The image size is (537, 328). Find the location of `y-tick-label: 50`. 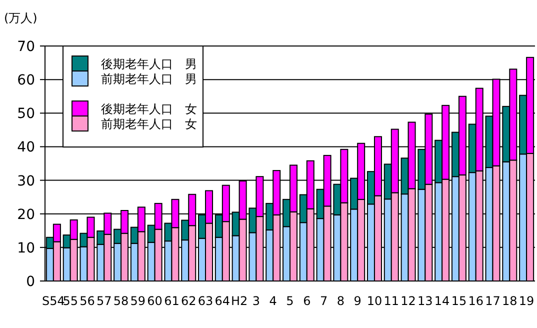

y-tick-label: 50 is located at coordinates (26, 114).